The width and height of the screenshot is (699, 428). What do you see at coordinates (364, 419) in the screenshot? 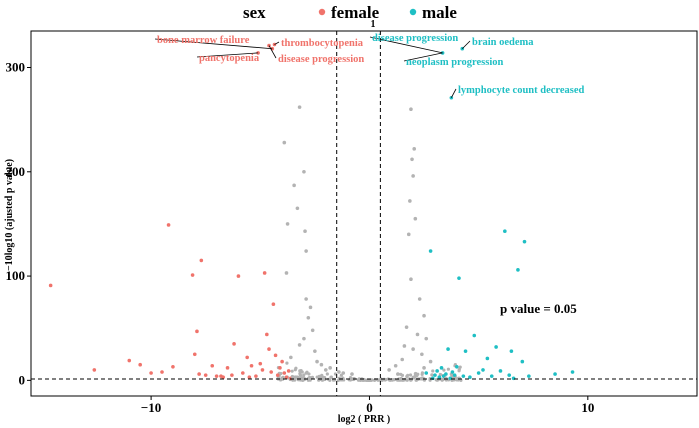
I see `x-axis-label: log2 ( PRR )` at bounding box center [364, 419].